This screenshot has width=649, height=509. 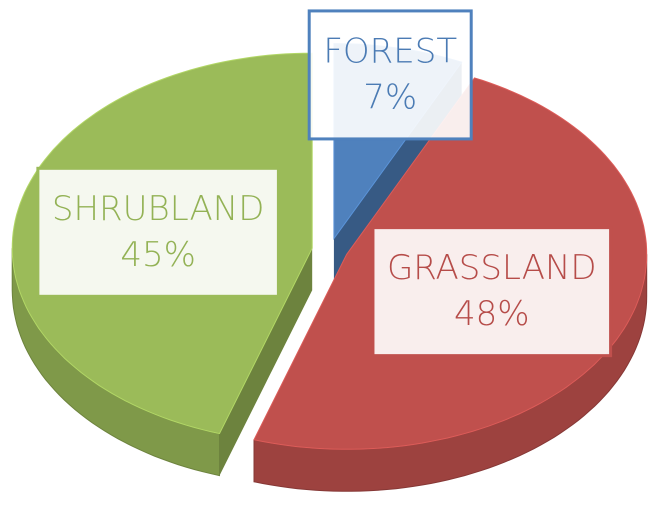 What do you see at coordinates (390, 97) in the screenshot?
I see `value-label: 7%` at bounding box center [390, 97].